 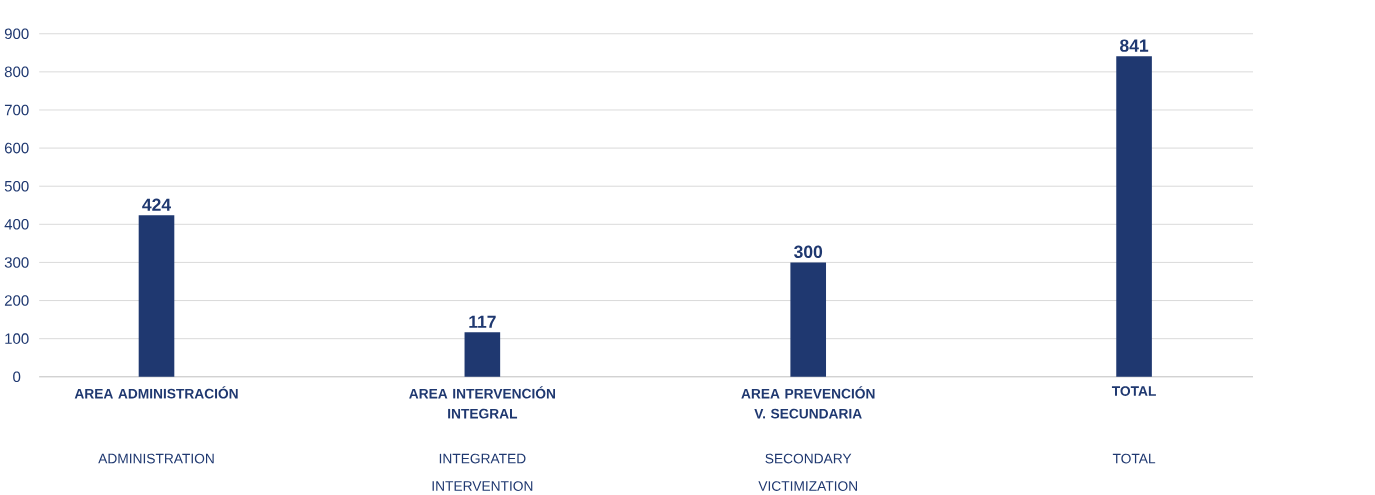 What do you see at coordinates (156, 392) in the screenshot?
I see `x-tick-label: AREA ADMINISTRACIÓN` at bounding box center [156, 392].